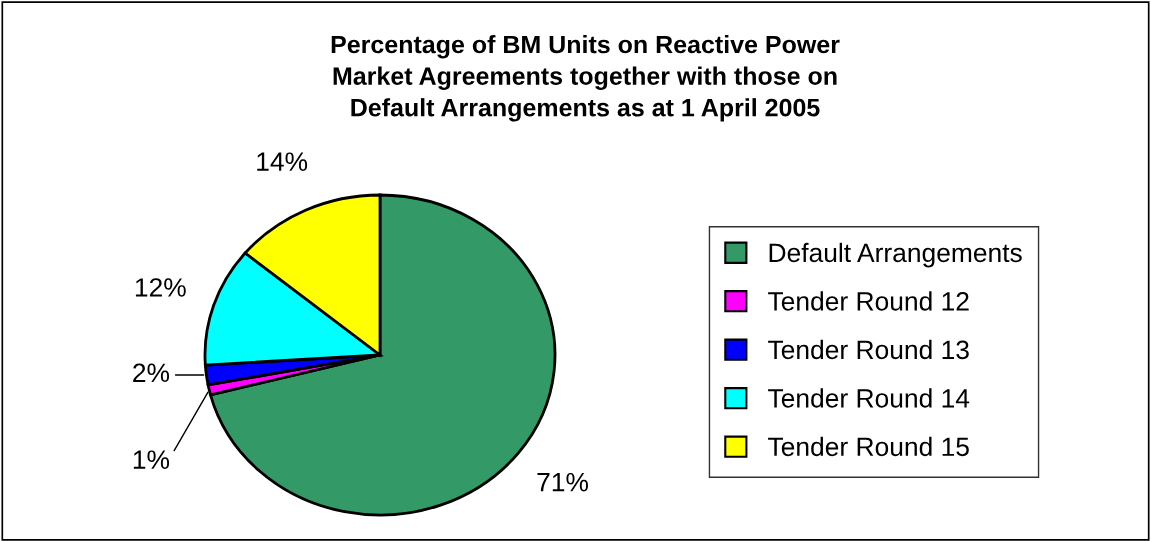  What do you see at coordinates (160, 287) in the screenshot?
I see `data-label: 12%` at bounding box center [160, 287].